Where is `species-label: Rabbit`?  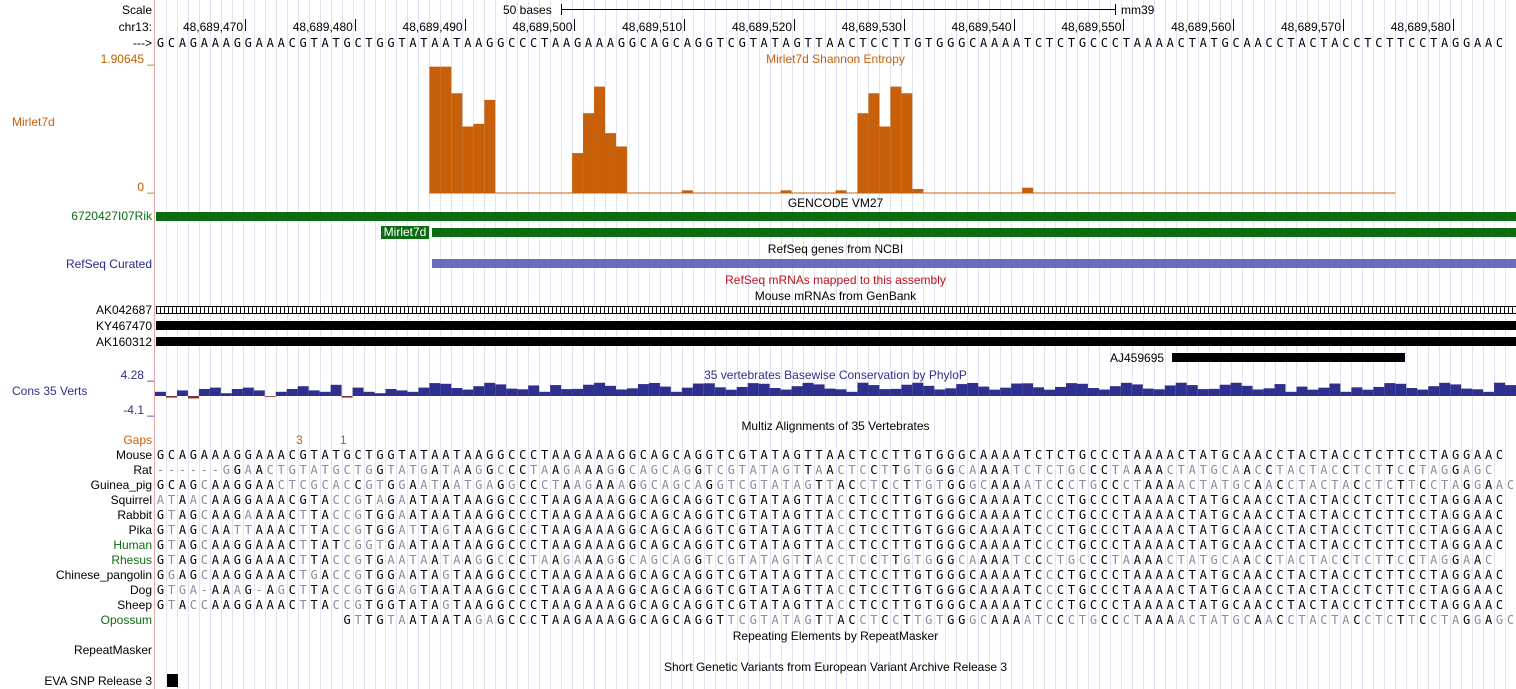 species-label: Rabbit is located at coordinates (134, 515).